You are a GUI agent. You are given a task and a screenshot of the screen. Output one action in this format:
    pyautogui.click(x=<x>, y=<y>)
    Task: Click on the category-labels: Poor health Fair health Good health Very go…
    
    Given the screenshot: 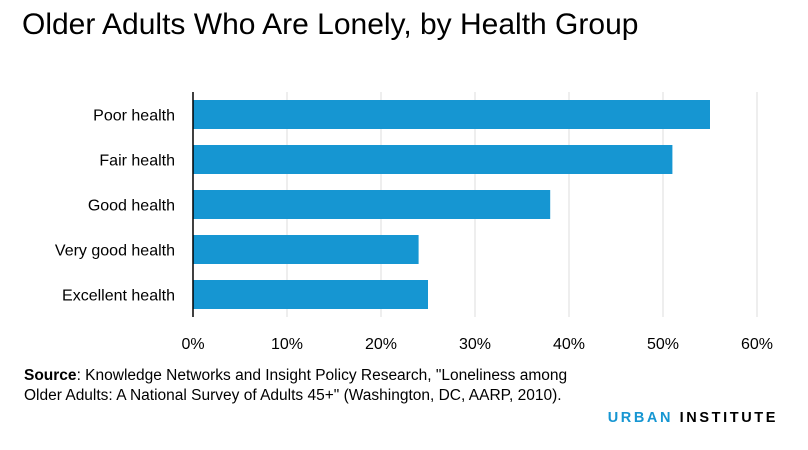 What is the action you would take?
    pyautogui.click(x=115, y=206)
    